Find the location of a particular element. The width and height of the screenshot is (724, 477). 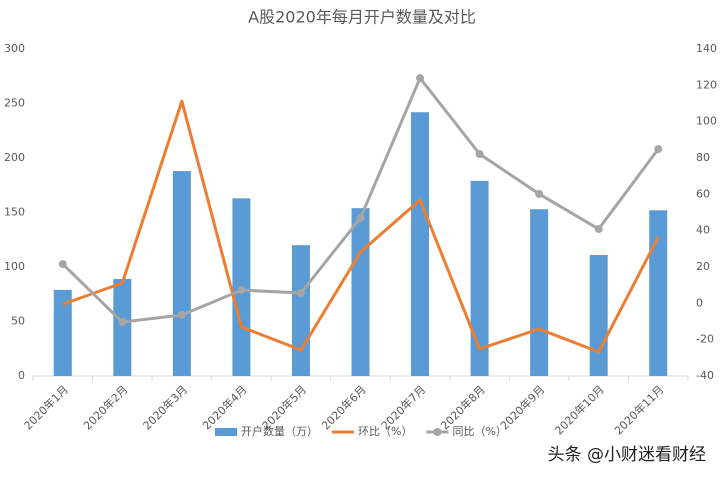

legend-label: 同比（%） is located at coordinates (479, 431).